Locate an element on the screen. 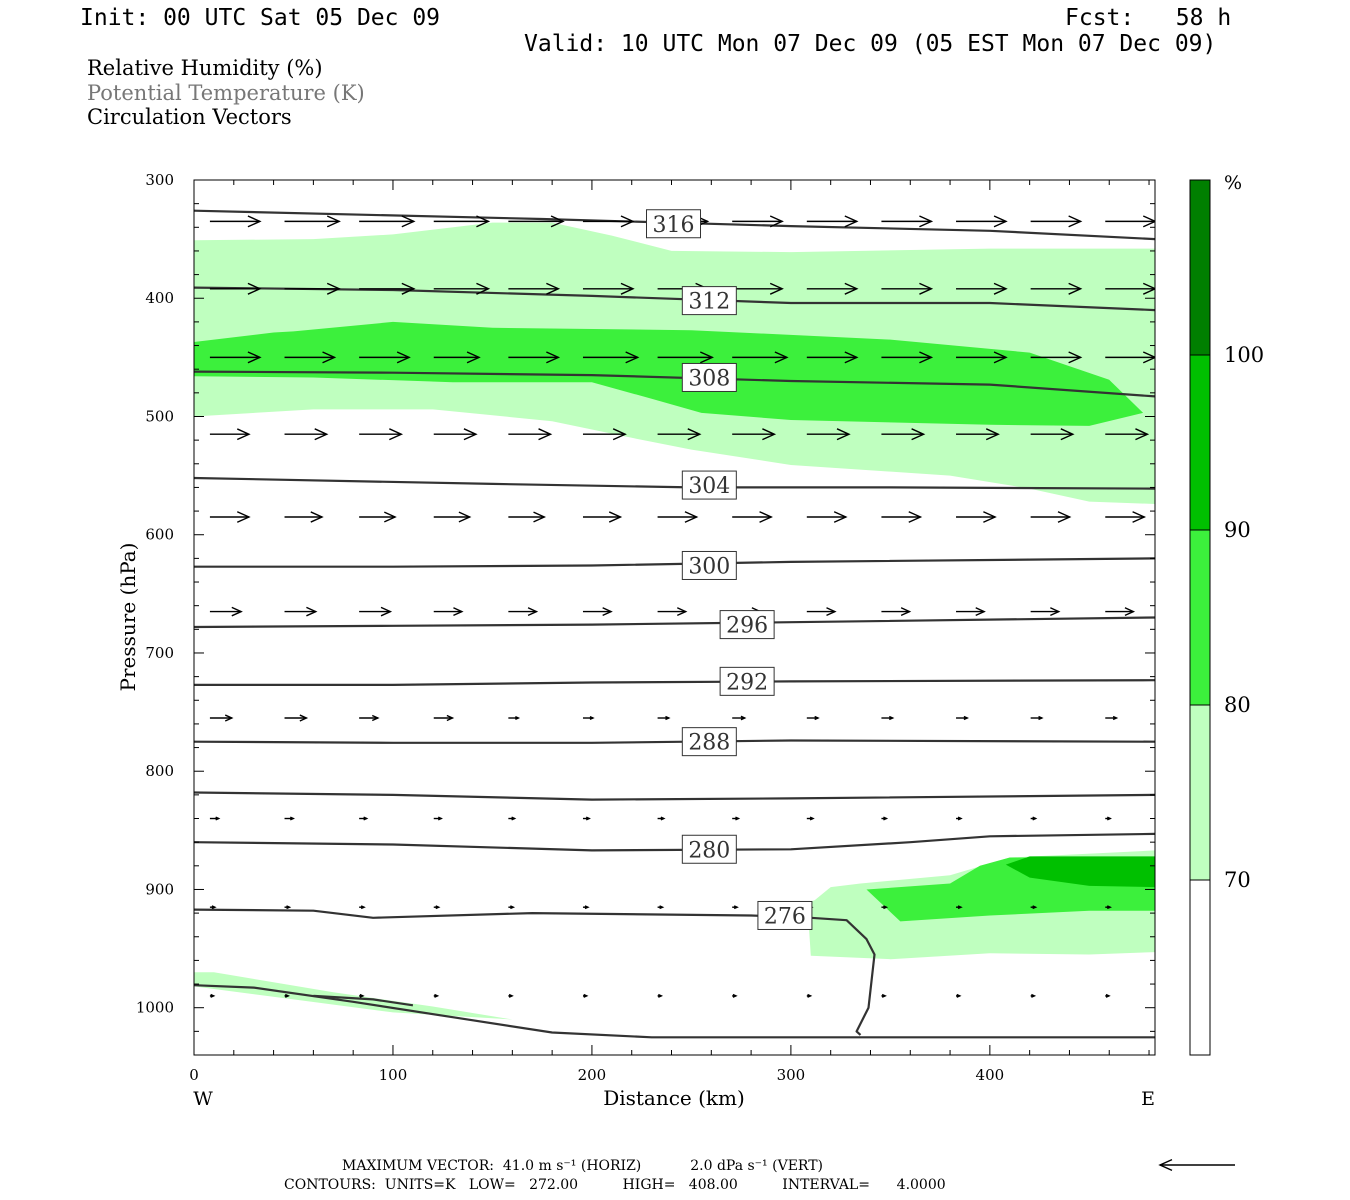  vector-r0-c8 is located at coordinates (832, 221).